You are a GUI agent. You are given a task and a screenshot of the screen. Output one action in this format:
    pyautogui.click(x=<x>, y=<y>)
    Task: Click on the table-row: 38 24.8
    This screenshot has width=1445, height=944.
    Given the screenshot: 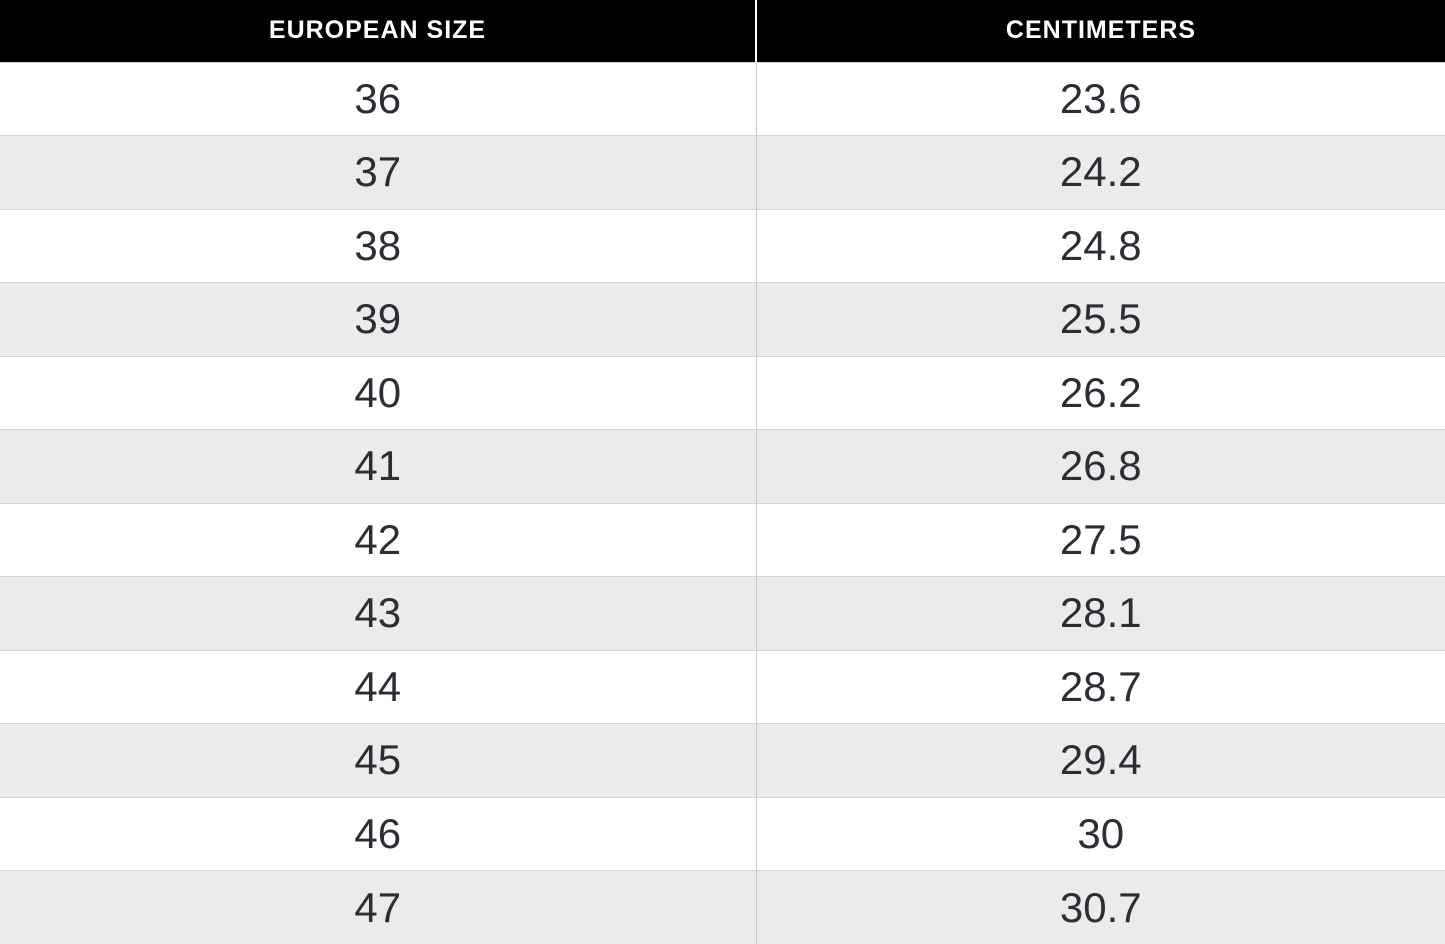 What is the action you would take?
    pyautogui.click(x=722, y=246)
    